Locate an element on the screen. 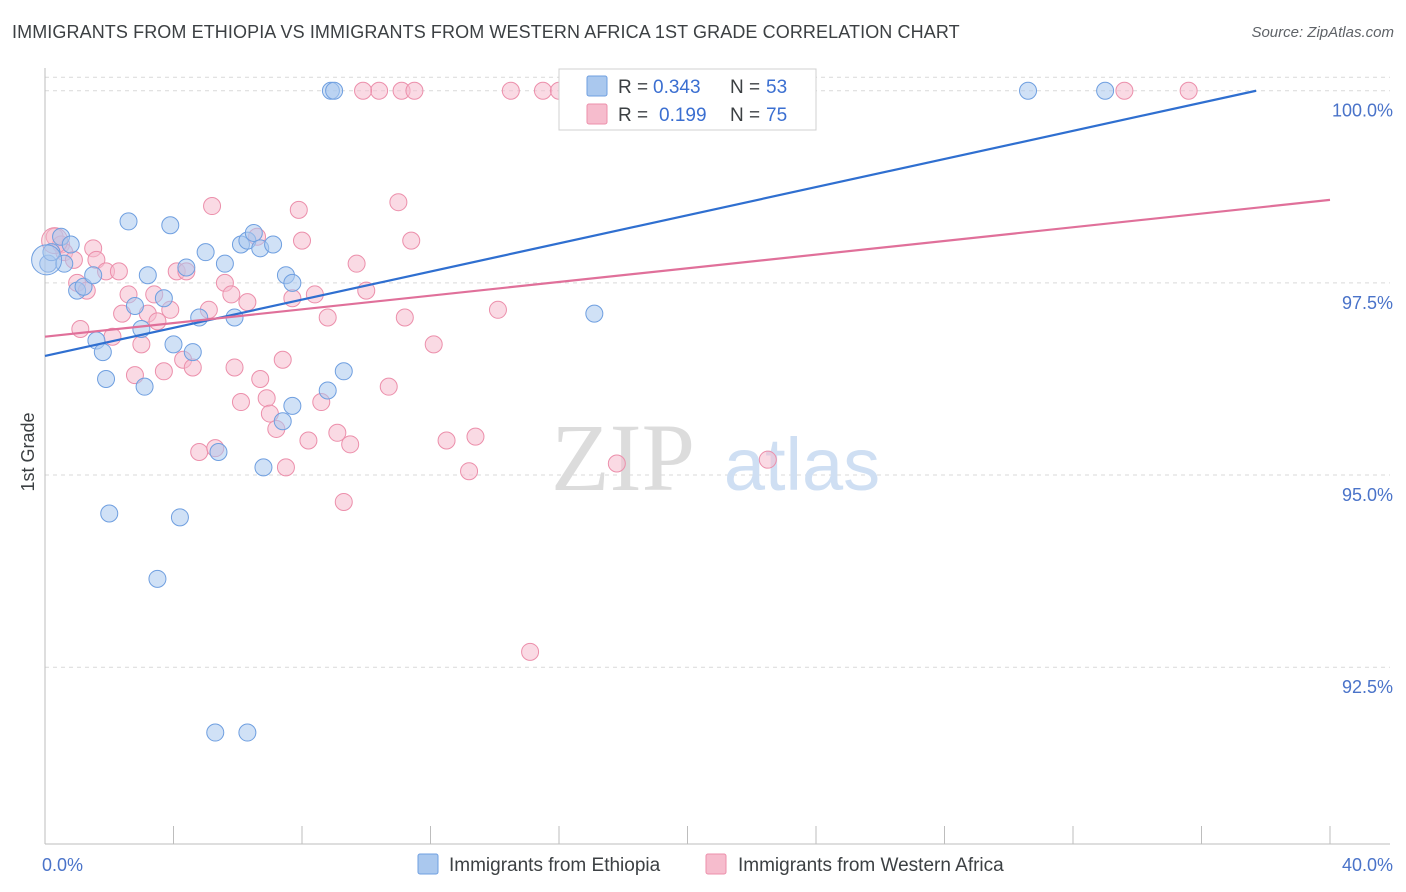 This screenshot has height=892, width=1406. legend-r-label-1: R = is located at coordinates (633, 87).